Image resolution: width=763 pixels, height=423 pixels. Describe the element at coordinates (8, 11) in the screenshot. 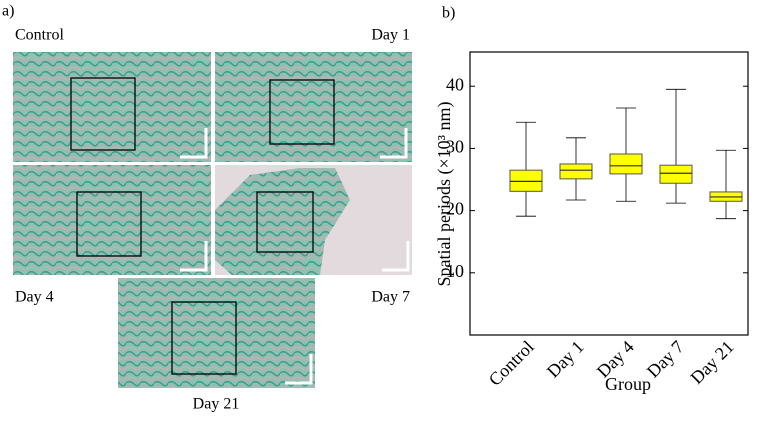

I see `panel-label: a)` at that location.